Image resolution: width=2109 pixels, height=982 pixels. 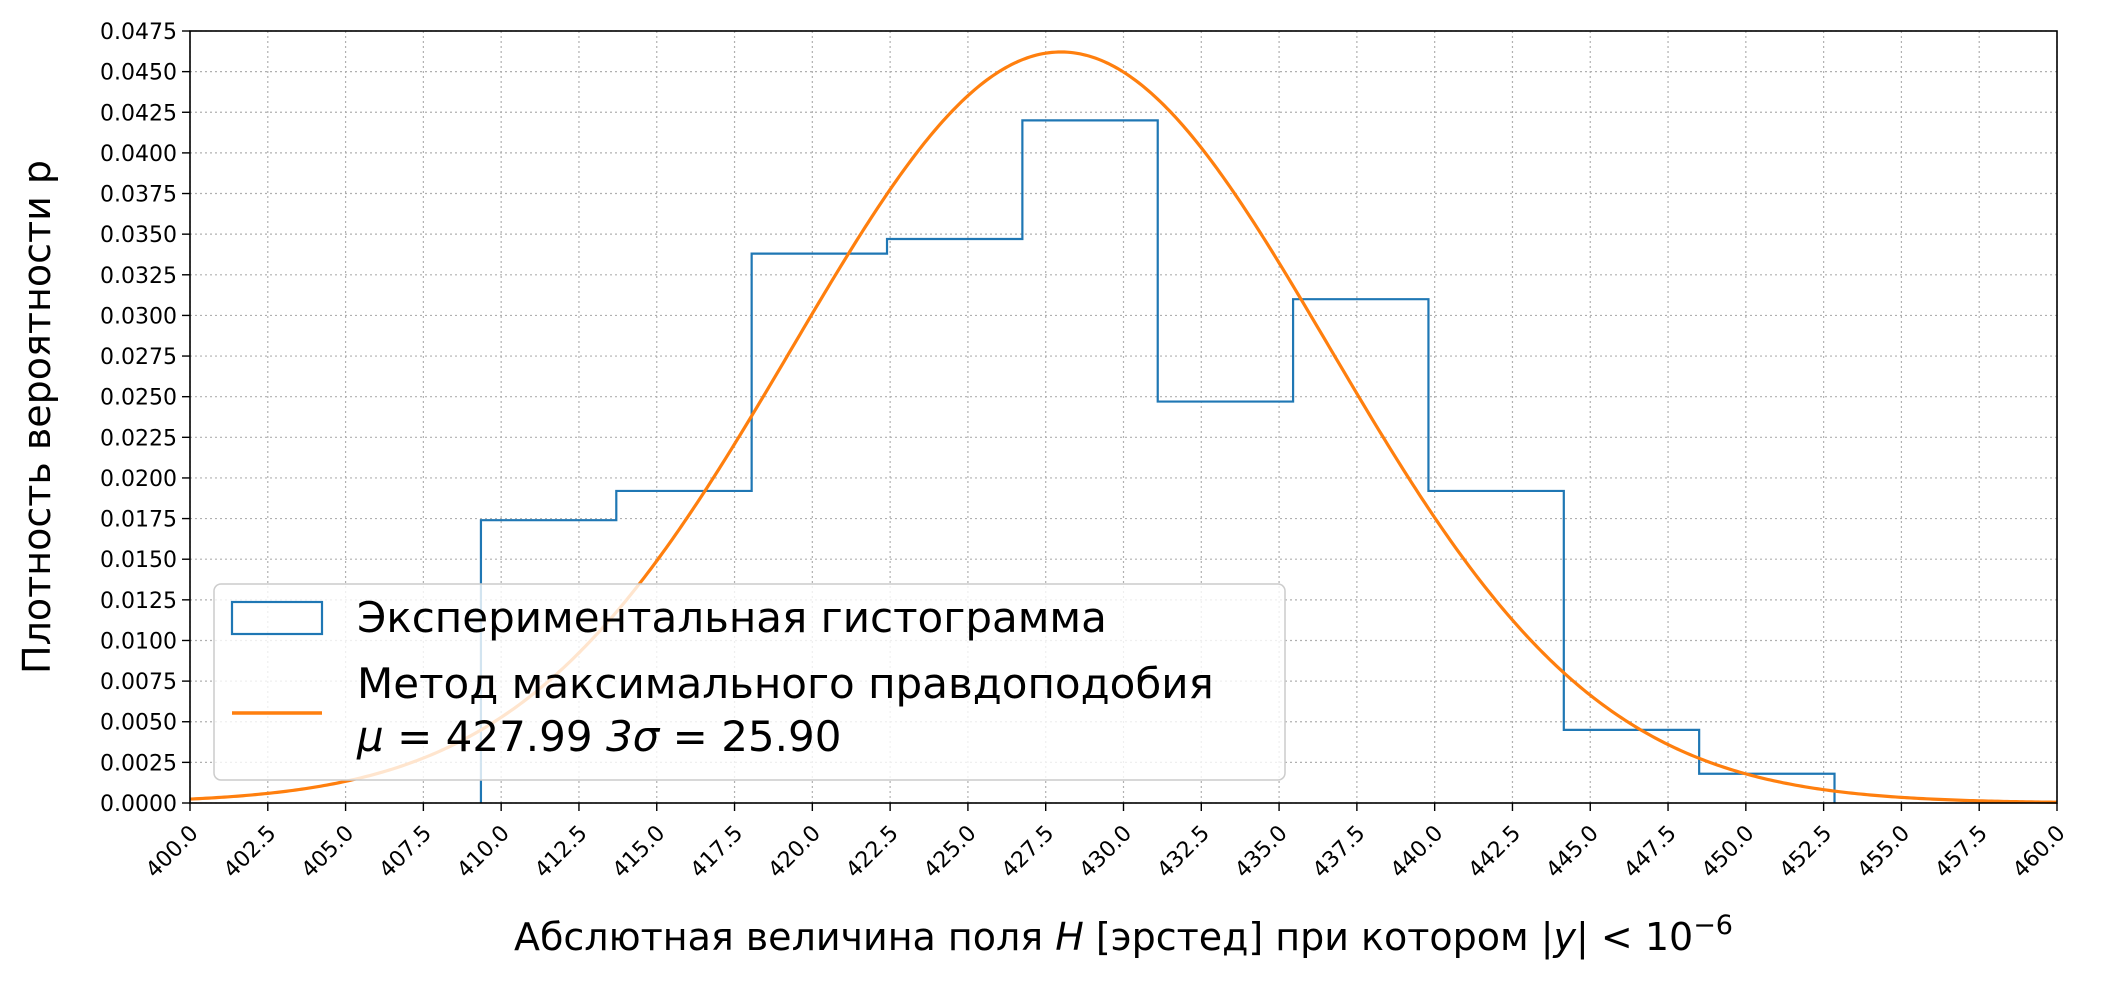 I want to click on x-tick-label: 402.5, so click(x=250, y=852).